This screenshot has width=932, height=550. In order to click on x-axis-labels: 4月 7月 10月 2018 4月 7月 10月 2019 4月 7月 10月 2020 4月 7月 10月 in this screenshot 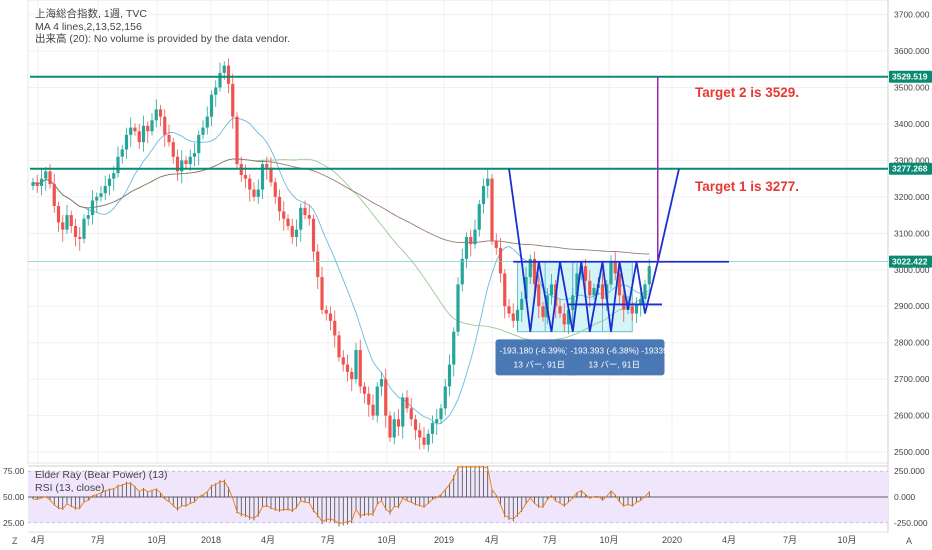, I will do `click(444, 540)`.